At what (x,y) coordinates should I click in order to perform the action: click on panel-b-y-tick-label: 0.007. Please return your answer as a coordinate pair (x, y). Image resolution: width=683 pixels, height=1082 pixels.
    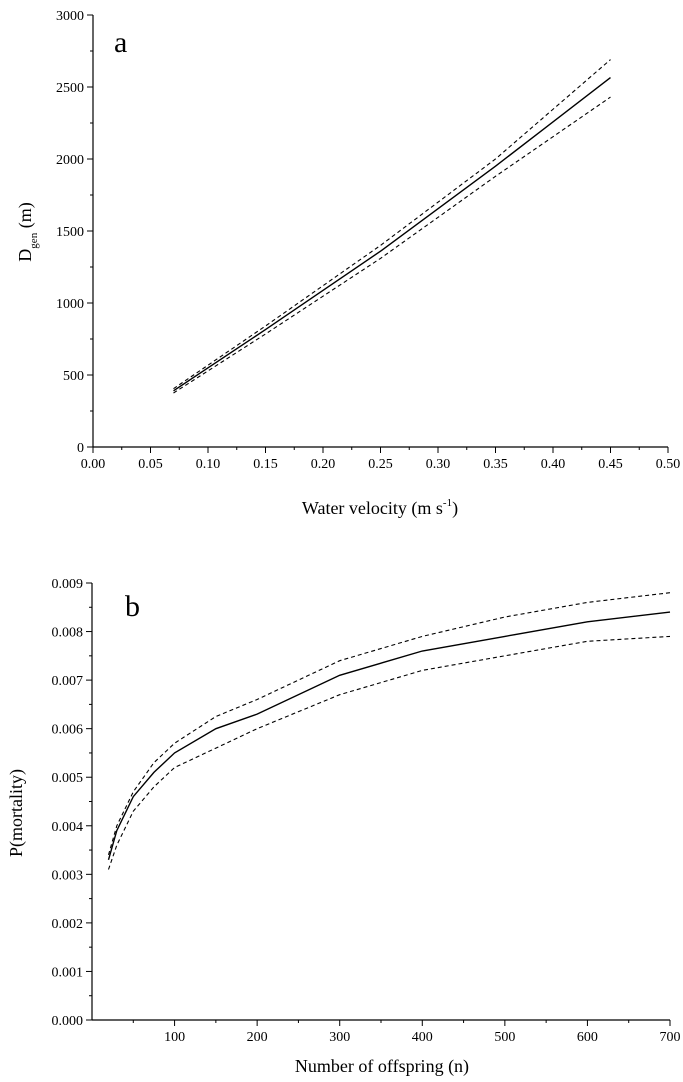
    Looking at the image, I should click on (68, 681).